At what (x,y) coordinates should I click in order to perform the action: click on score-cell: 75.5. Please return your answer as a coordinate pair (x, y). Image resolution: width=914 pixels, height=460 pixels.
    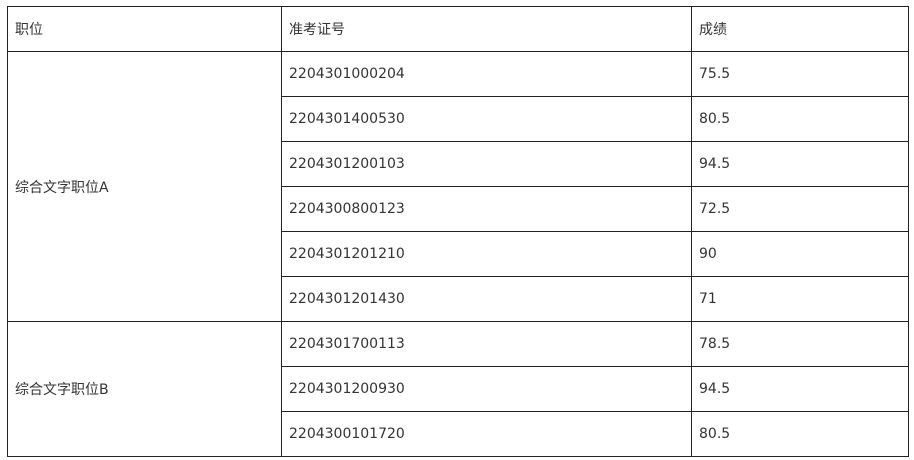
    Looking at the image, I should click on (800, 74).